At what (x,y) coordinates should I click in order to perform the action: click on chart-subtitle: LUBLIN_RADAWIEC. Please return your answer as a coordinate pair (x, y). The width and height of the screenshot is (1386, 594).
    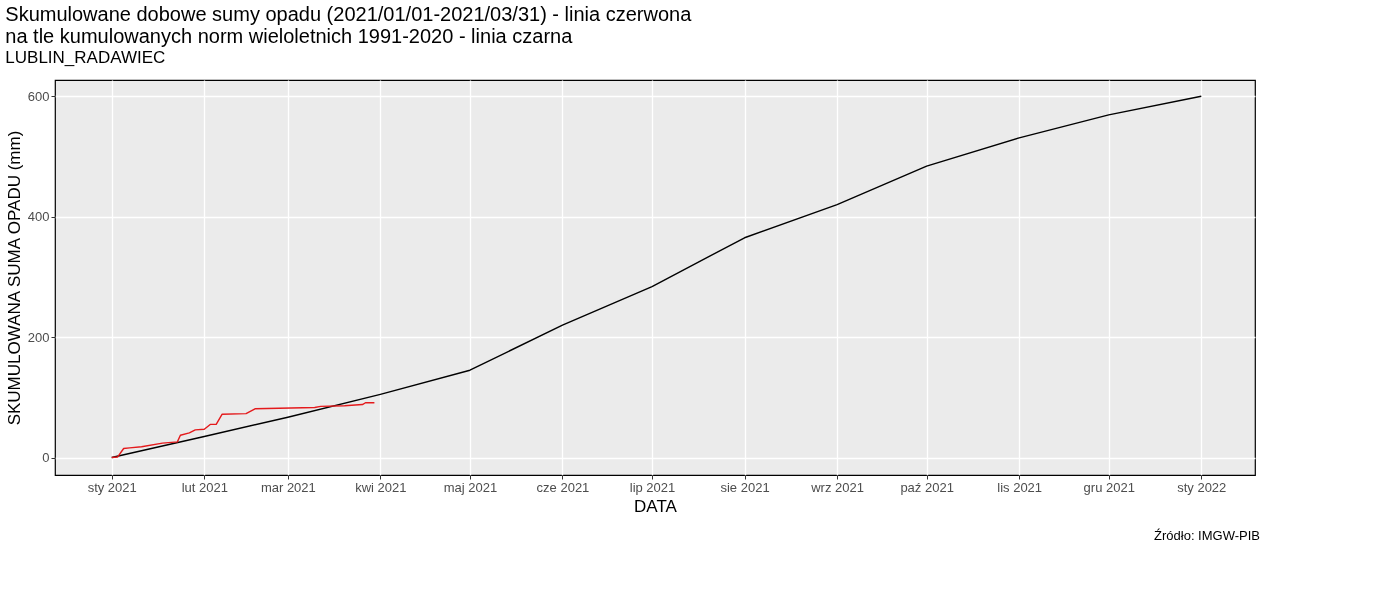
    Looking at the image, I should click on (85, 57).